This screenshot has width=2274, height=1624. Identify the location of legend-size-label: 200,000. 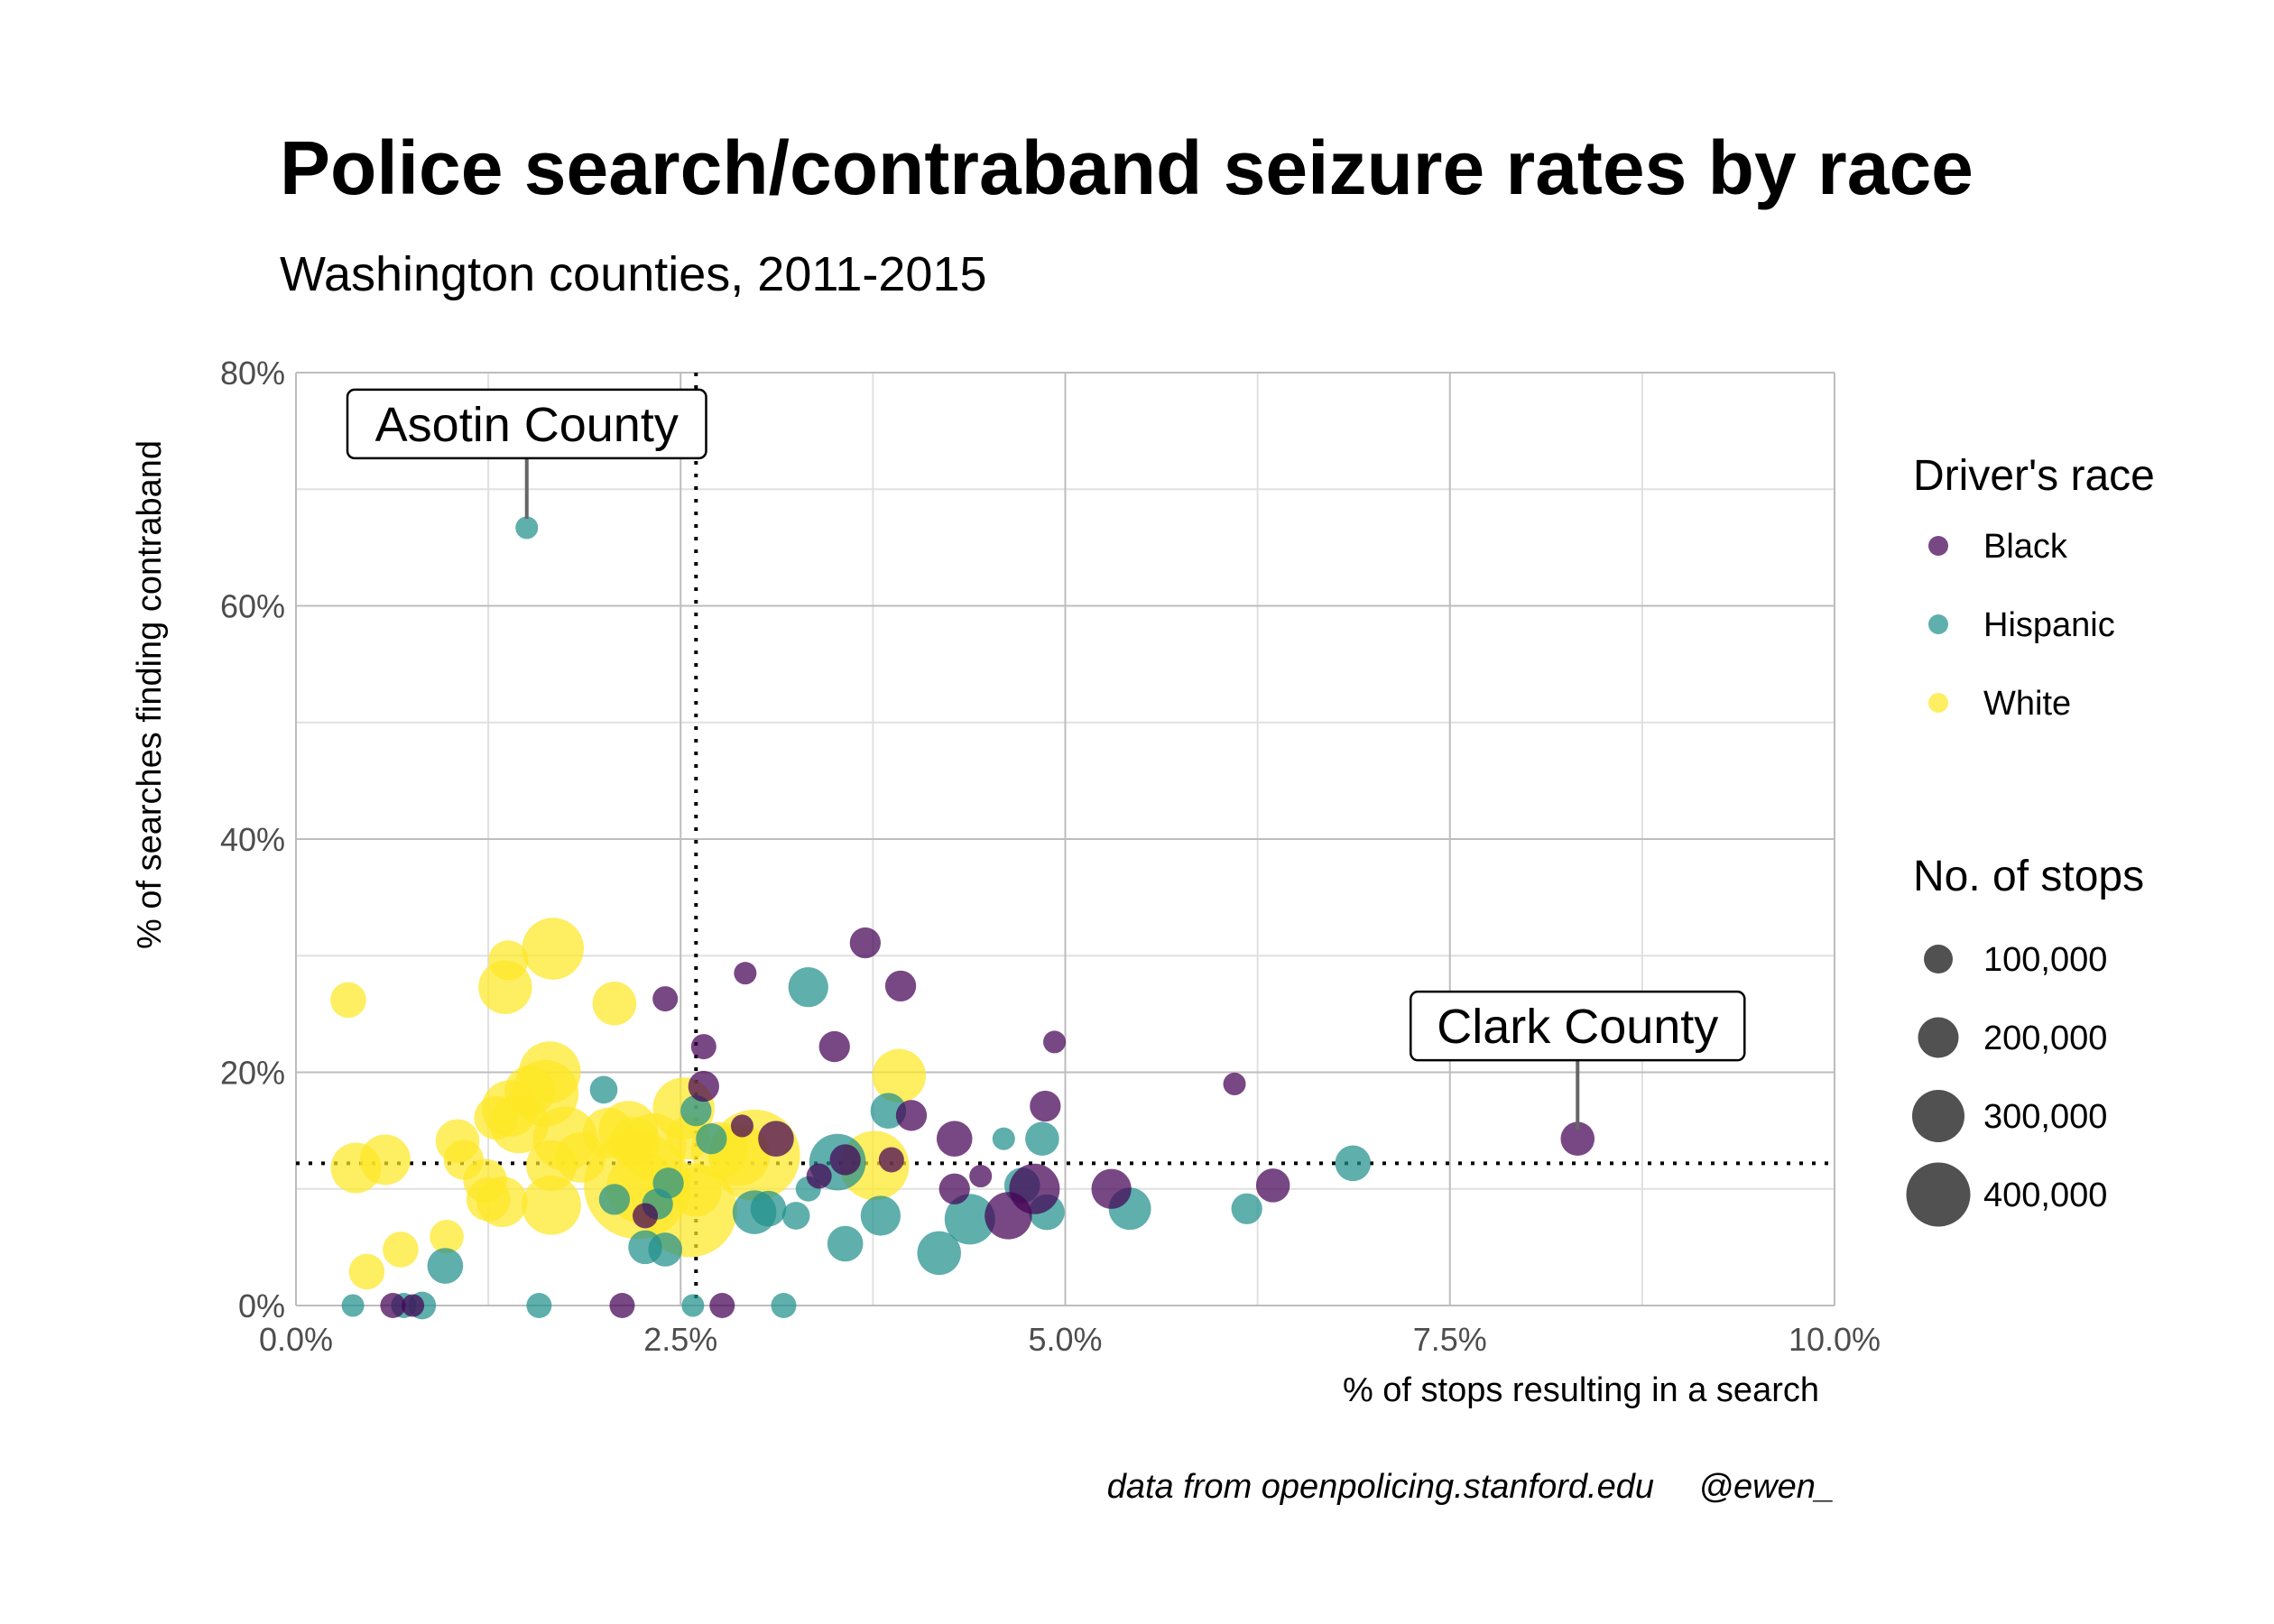
(2045, 1039).